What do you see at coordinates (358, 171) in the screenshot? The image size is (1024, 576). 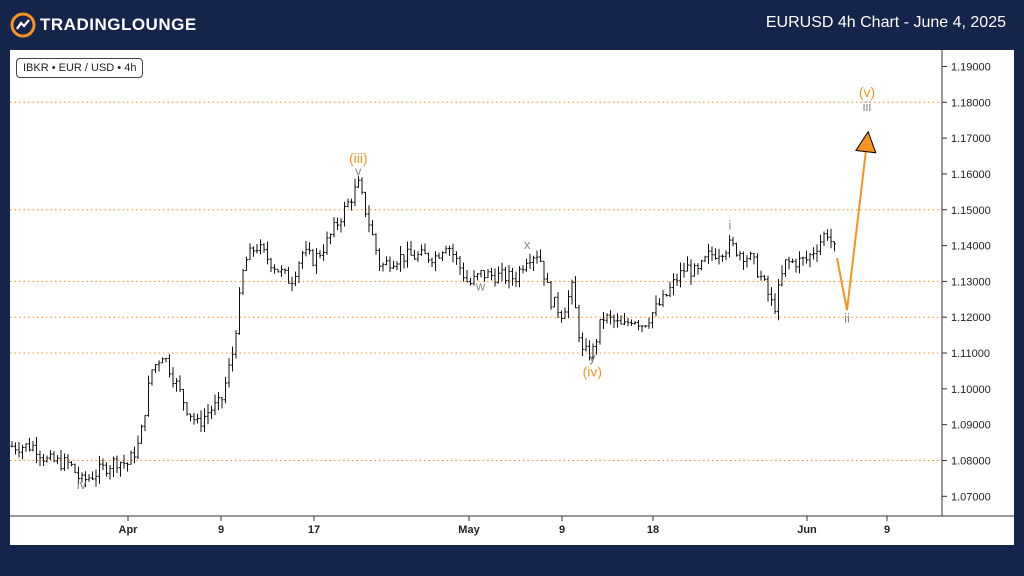 I see `wave-label: v` at bounding box center [358, 171].